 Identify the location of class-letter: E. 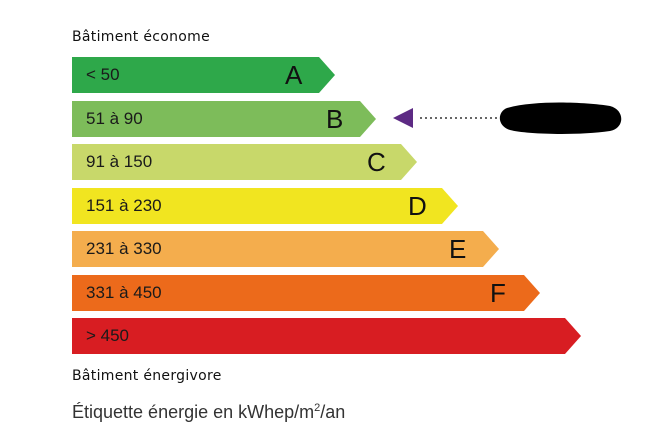
(458, 249).